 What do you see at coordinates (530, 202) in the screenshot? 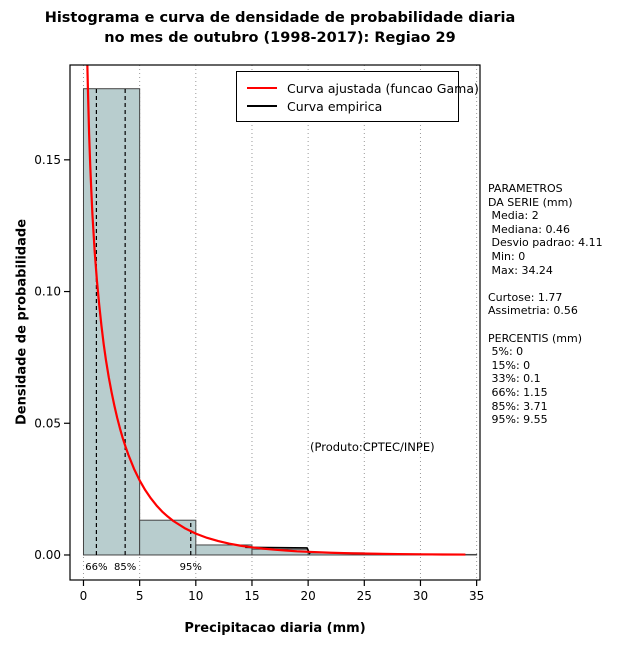
I see `statistics-panel-line: DA SERIE (mm)` at bounding box center [530, 202].